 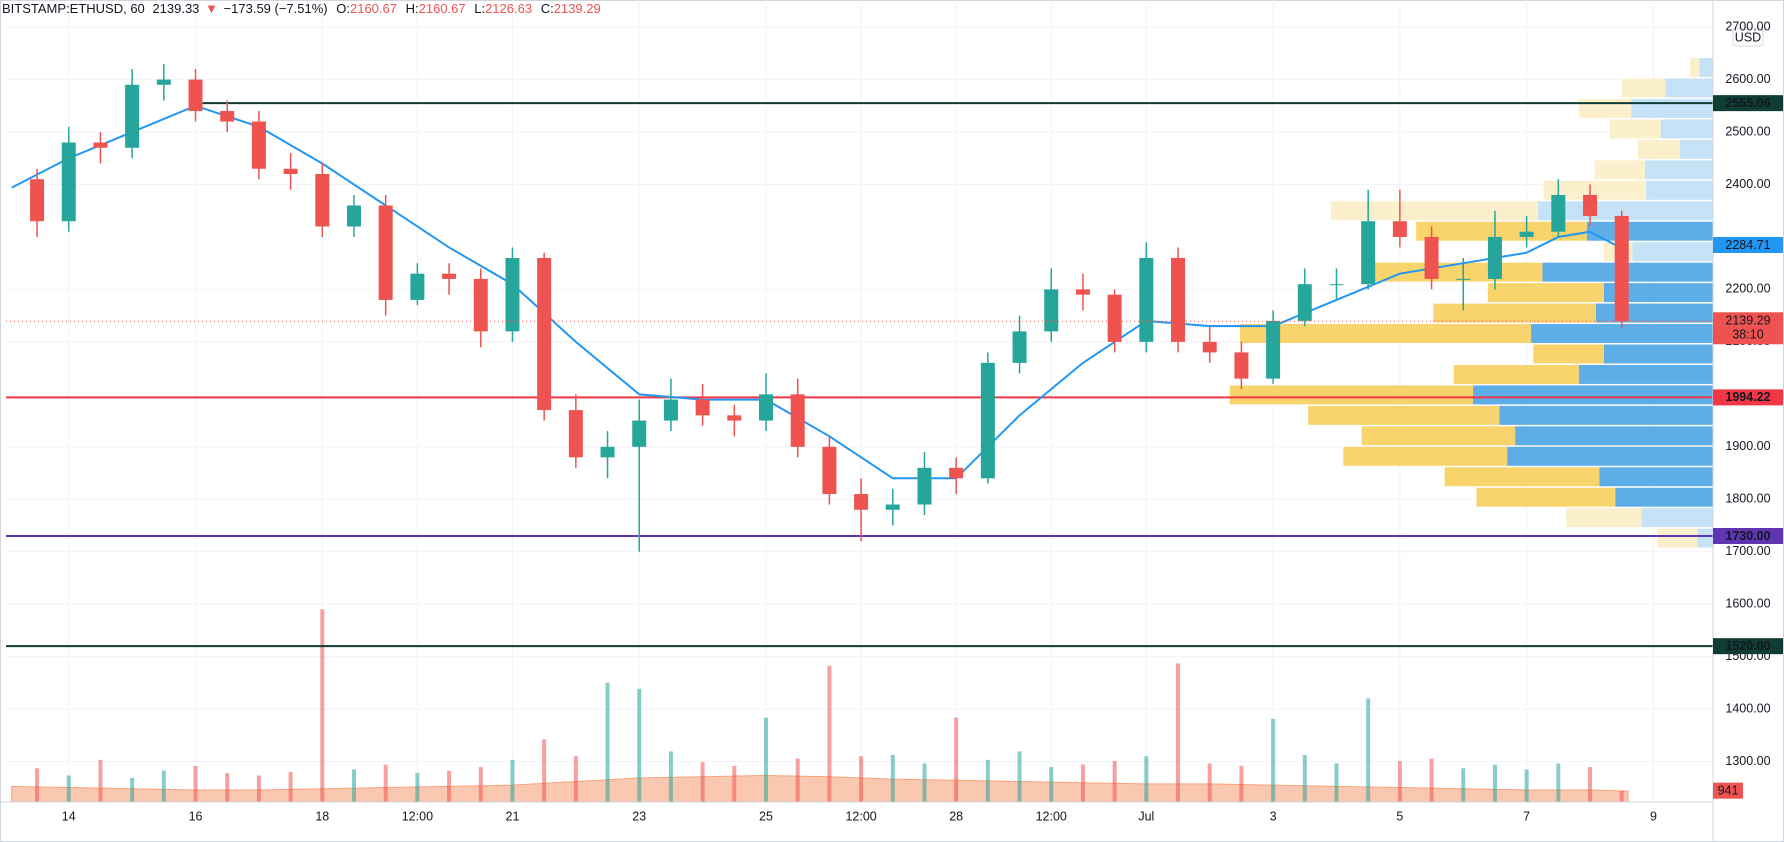 I want to click on x-tick-label: 12:00, so click(x=860, y=816).